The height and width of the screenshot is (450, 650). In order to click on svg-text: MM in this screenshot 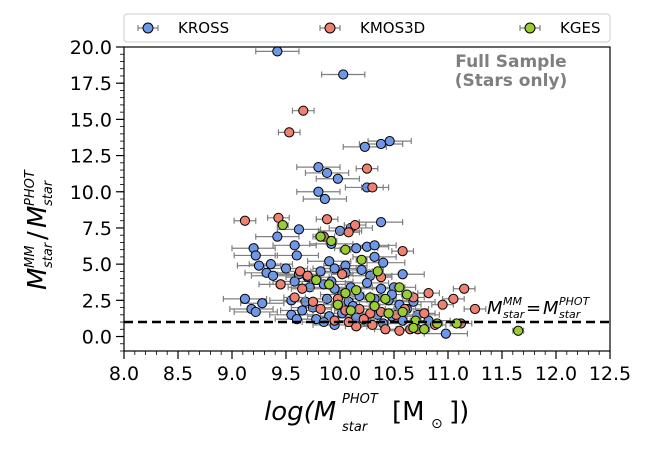, I will do `click(512, 301)`.